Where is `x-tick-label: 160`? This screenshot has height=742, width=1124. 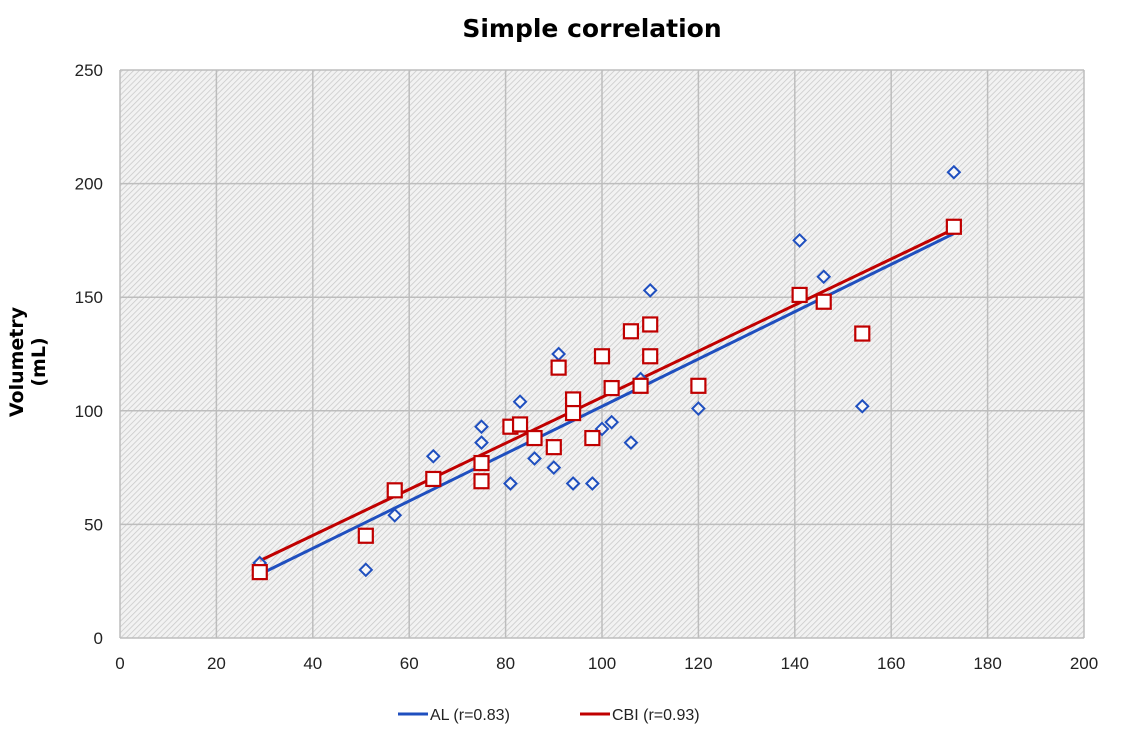
x-tick-label: 160 is located at coordinates (891, 663).